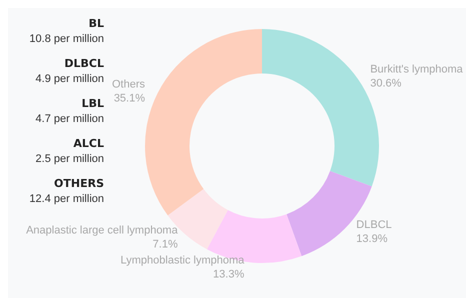 This screenshot has width=474, height=306. What do you see at coordinates (129, 84) in the screenshot?
I see `slice-label: Others` at bounding box center [129, 84].